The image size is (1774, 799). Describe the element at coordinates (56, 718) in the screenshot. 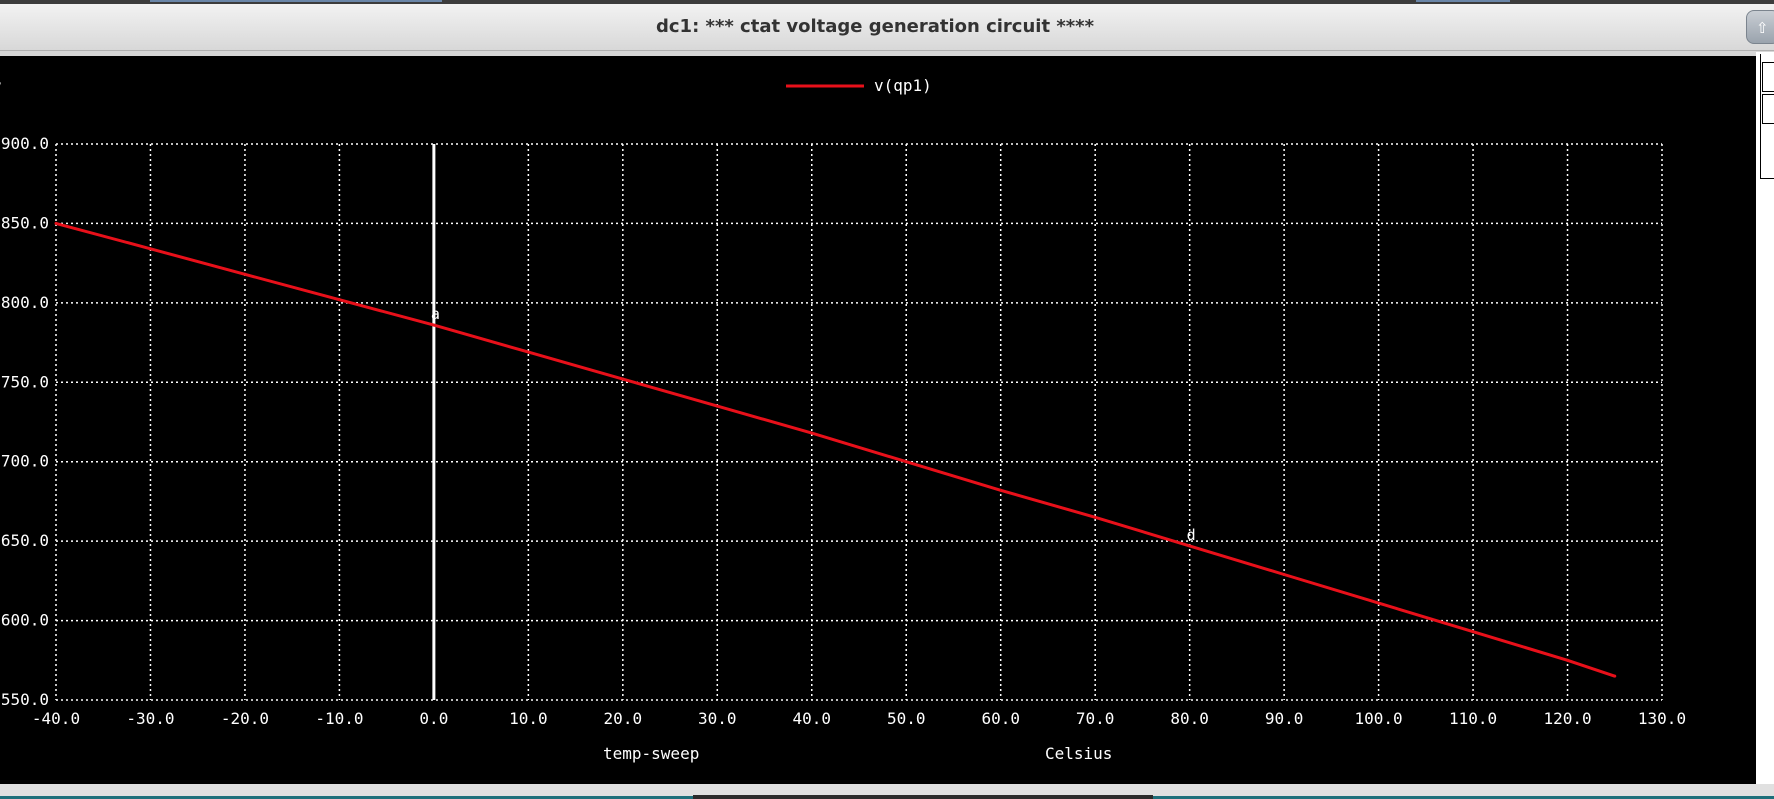

I see `x-tick-label: -40.0` at that location.